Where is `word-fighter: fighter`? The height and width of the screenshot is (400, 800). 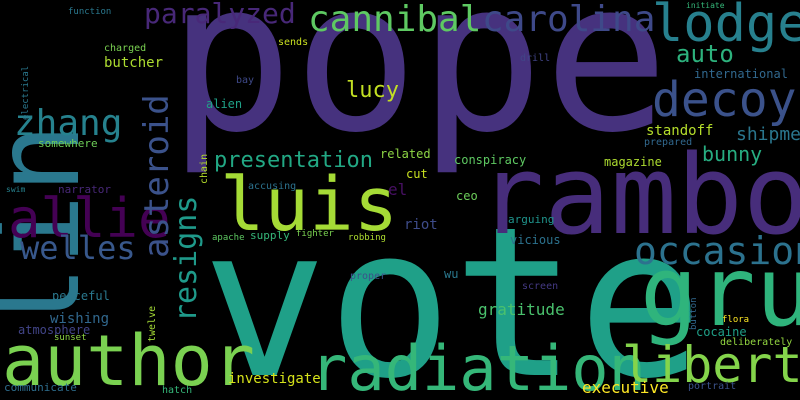
word-fighter: fighter is located at coordinates (315, 234).